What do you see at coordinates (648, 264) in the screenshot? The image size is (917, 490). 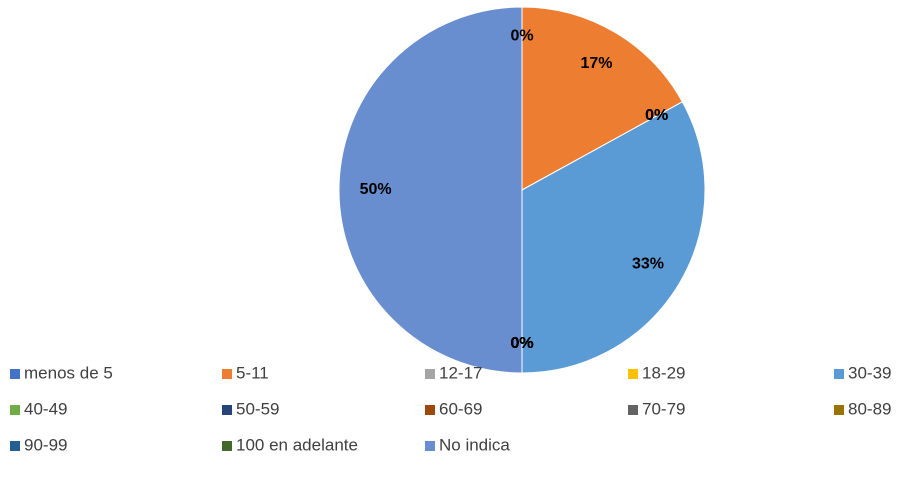 I see `data-label: 33%` at bounding box center [648, 264].